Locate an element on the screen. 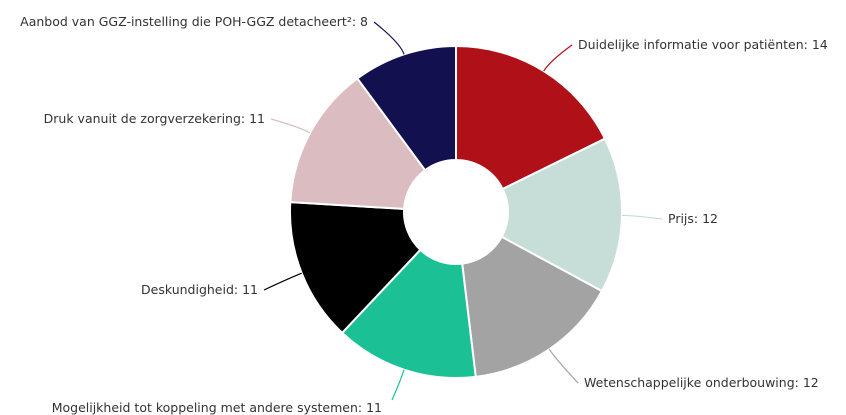 This screenshot has height=415, width=846. category-name: Deskundigheid is located at coordinates (187, 289).